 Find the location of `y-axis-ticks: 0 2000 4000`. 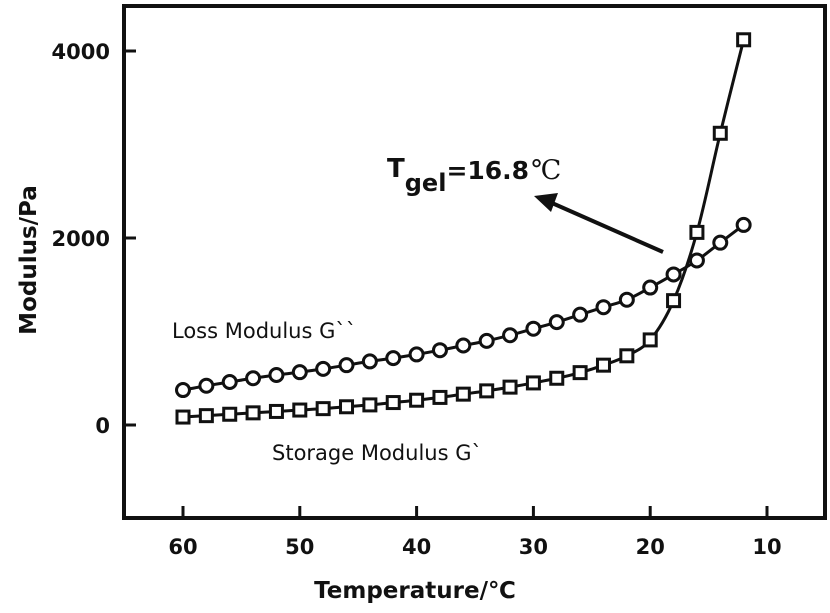

y-axis-ticks: 0 2000 4000 is located at coordinates (94, 239).